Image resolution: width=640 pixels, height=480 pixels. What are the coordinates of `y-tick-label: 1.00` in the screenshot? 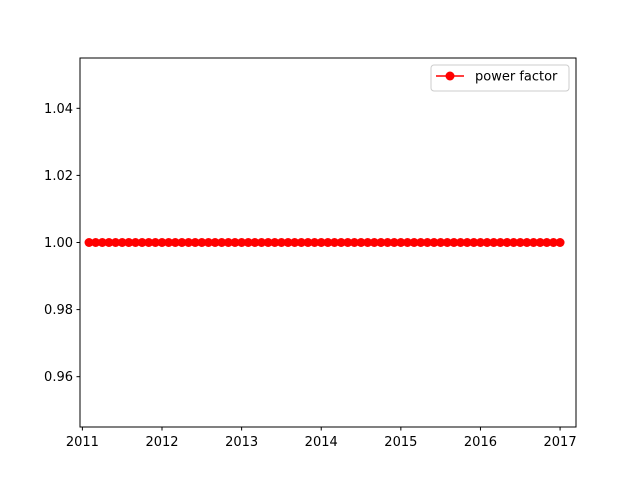 It's located at (58, 243).